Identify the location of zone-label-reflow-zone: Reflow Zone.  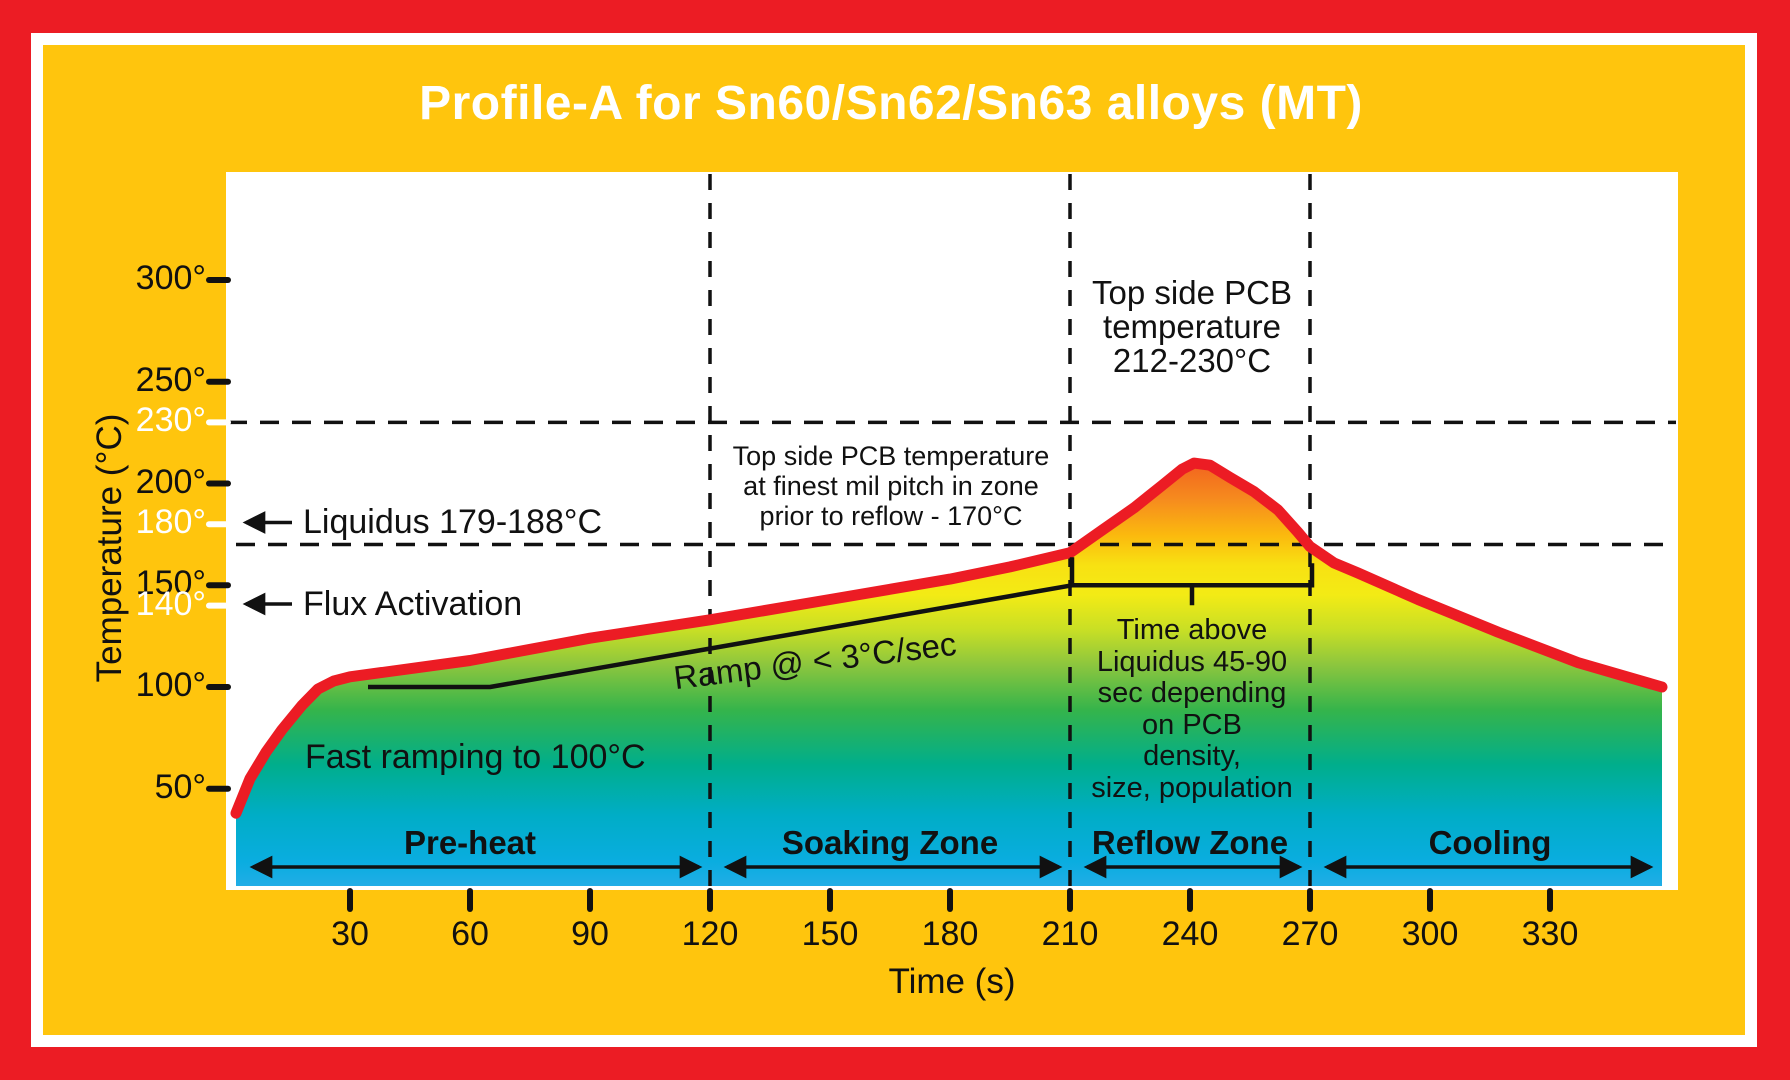
(1190, 842).